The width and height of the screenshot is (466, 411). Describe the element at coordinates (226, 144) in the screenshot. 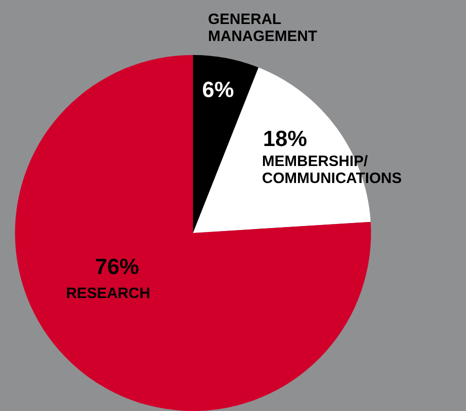

I see `pie-slice` at that location.